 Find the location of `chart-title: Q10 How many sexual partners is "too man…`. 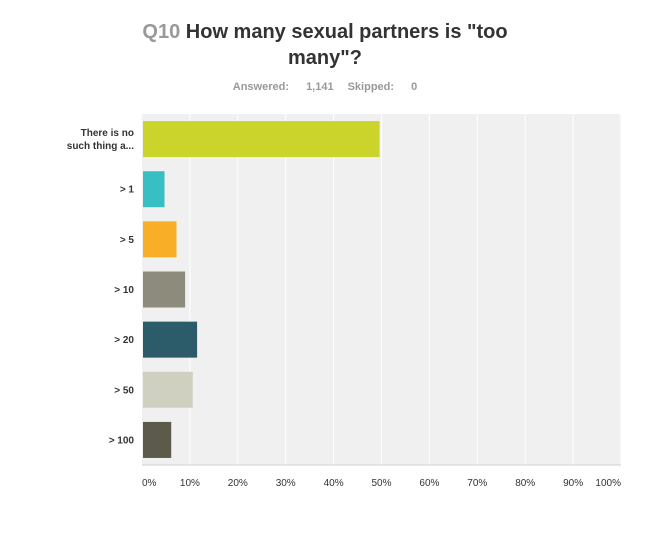

chart-title: Q10 How many sexual partners is "too man… is located at coordinates (325, 45).